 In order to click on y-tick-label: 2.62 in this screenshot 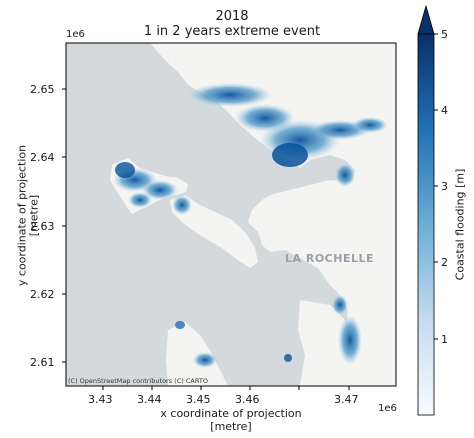, I will do `click(42, 294)`.